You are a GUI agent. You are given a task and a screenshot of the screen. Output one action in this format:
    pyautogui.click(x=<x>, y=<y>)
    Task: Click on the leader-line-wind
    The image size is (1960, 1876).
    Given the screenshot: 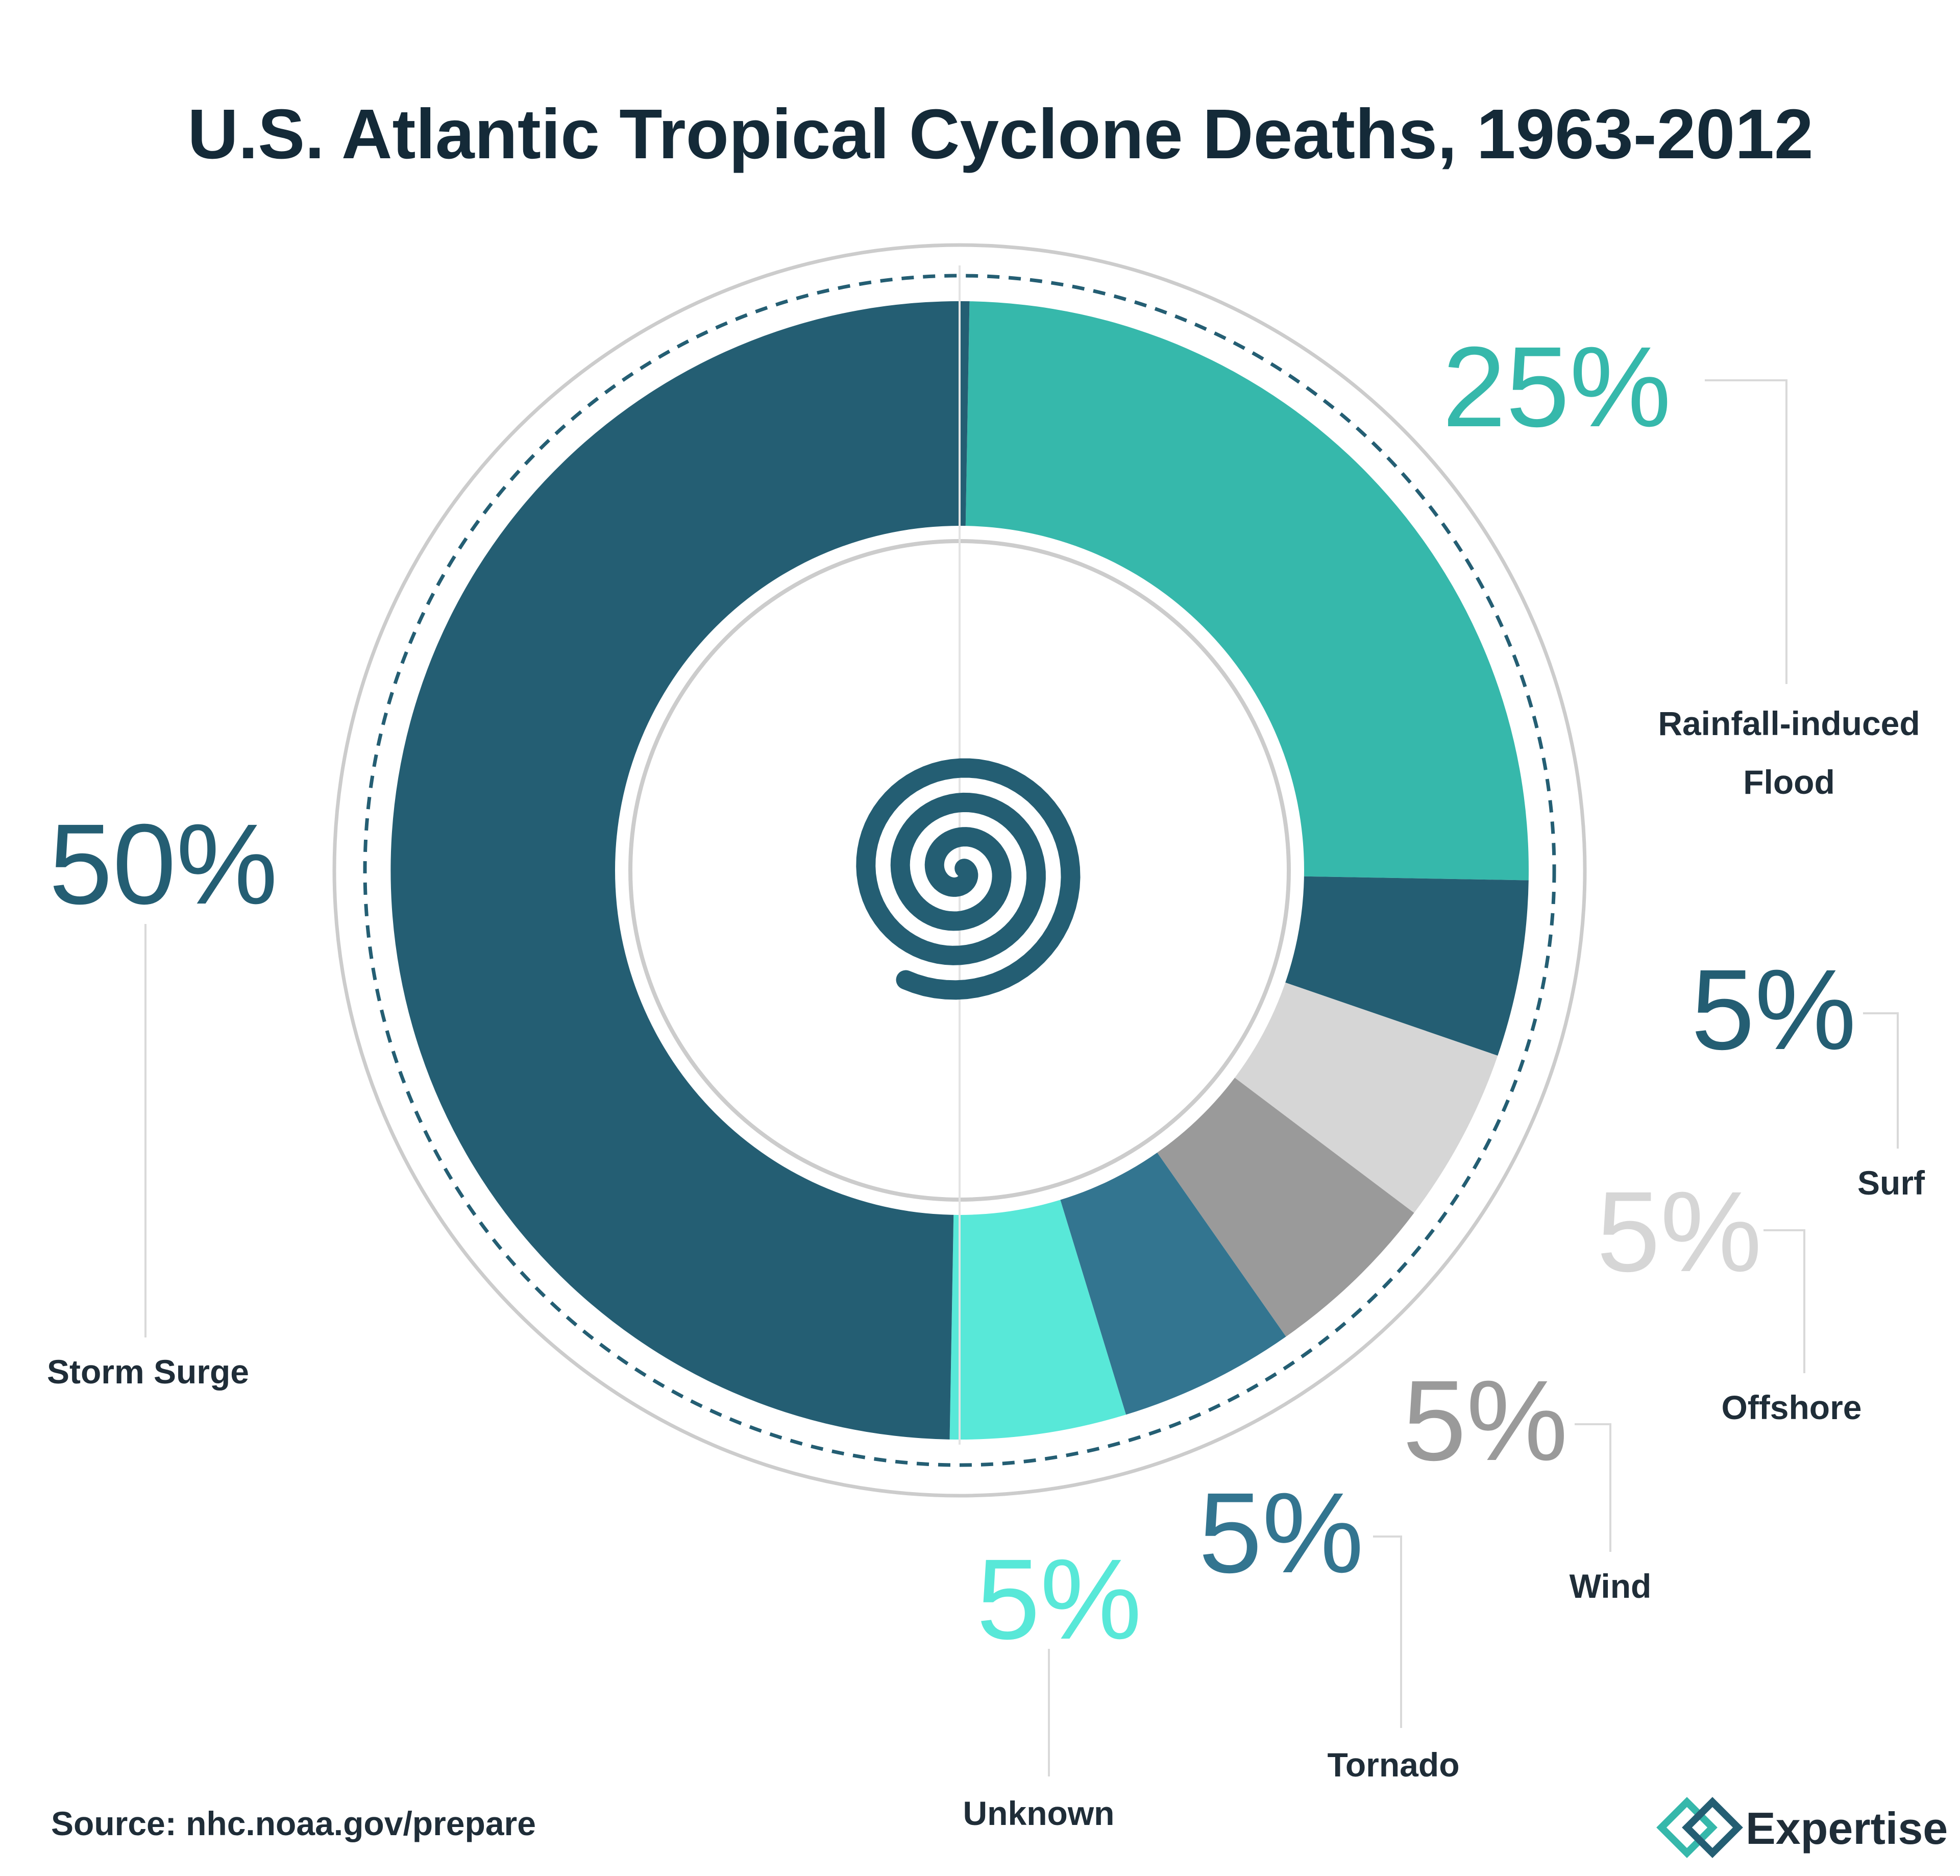 What is the action you would take?
    pyautogui.click(x=1593, y=1488)
    